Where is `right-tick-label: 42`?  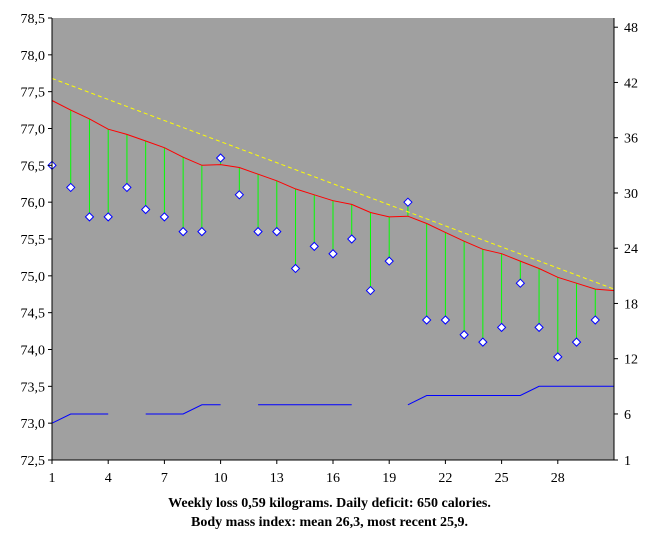 right-tick-label: 42 is located at coordinates (631, 83).